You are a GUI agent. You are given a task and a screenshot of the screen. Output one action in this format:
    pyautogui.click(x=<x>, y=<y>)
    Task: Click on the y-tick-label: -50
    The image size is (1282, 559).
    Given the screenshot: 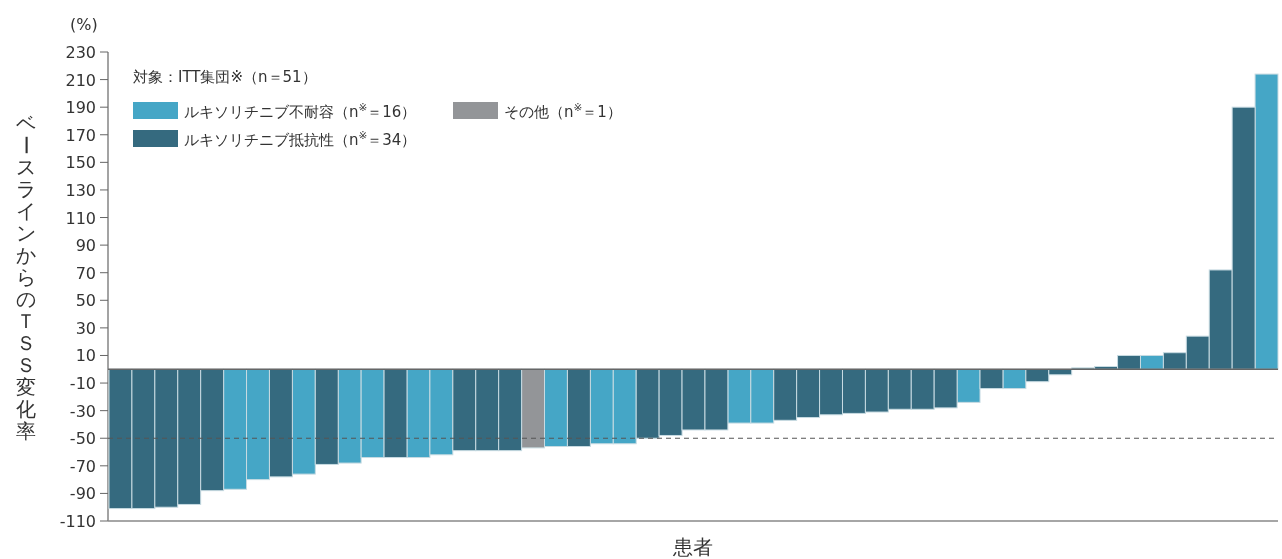 What is the action you would take?
    pyautogui.click(x=82, y=439)
    